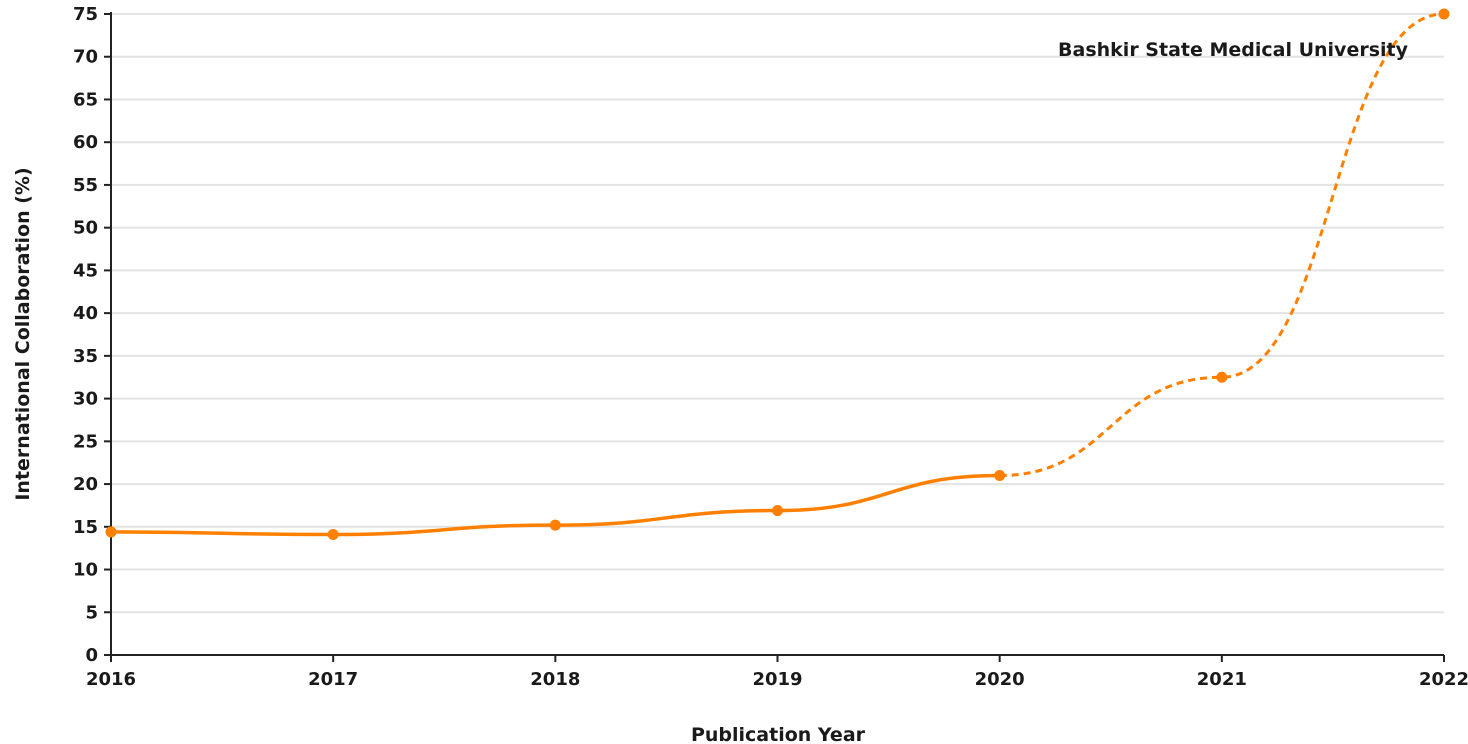 The width and height of the screenshot is (1468, 744). What do you see at coordinates (1233, 50) in the screenshot?
I see `series-label: Bashkir State Medical University` at bounding box center [1233, 50].